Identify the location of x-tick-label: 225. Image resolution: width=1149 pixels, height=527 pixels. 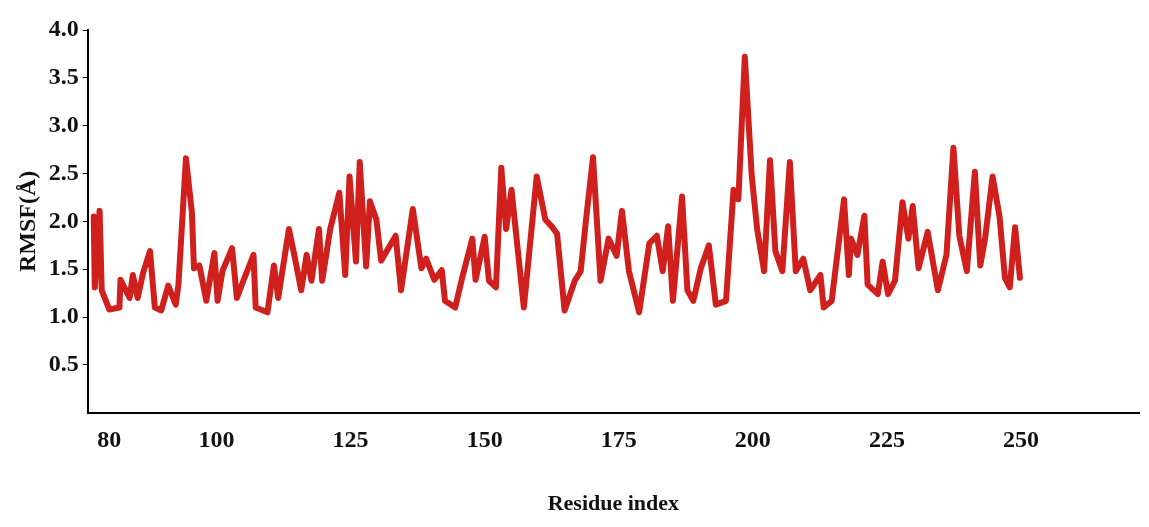
(886, 439).